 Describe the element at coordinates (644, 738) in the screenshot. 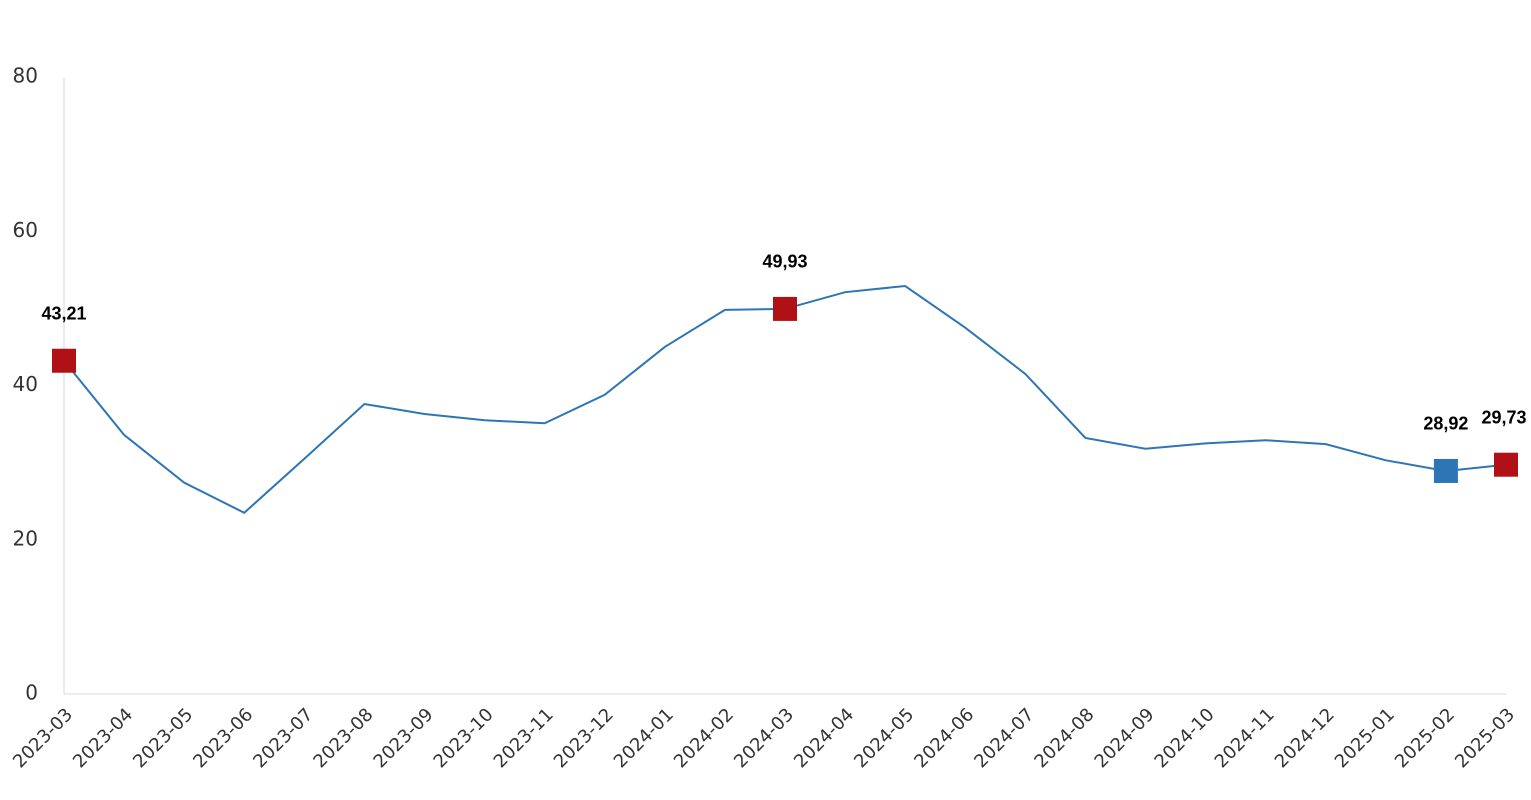

I see `x-tick-label: 2024-01` at that location.